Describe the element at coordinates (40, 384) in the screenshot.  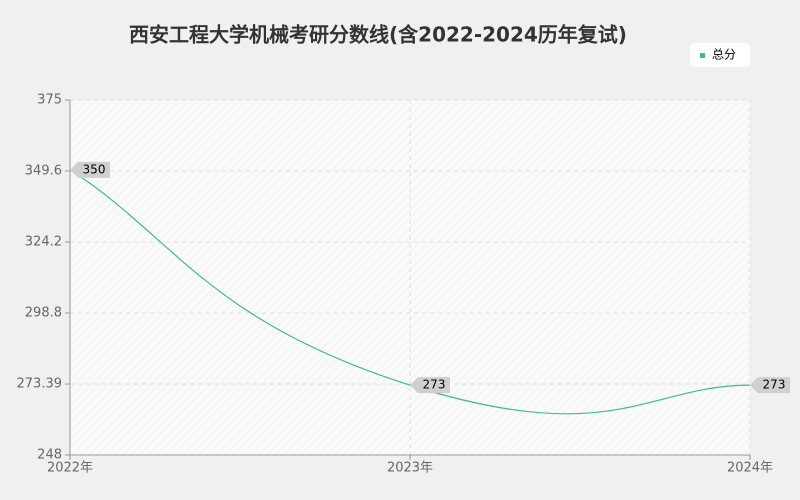
I see `y-tick-label: 273.39` at that location.